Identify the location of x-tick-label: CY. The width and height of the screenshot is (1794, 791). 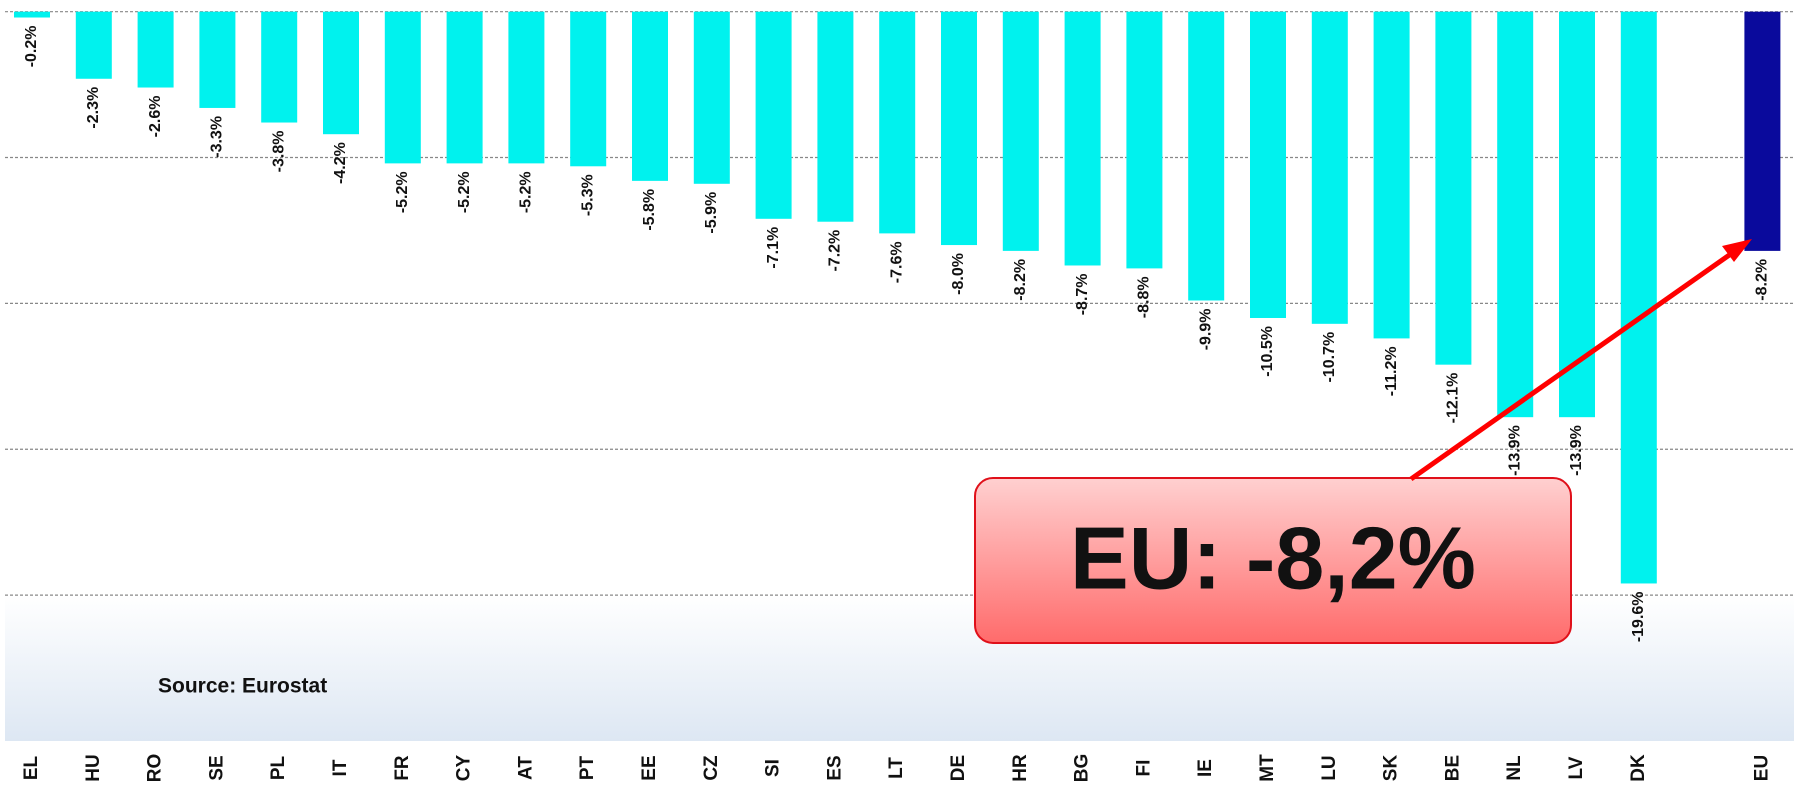
(464, 767).